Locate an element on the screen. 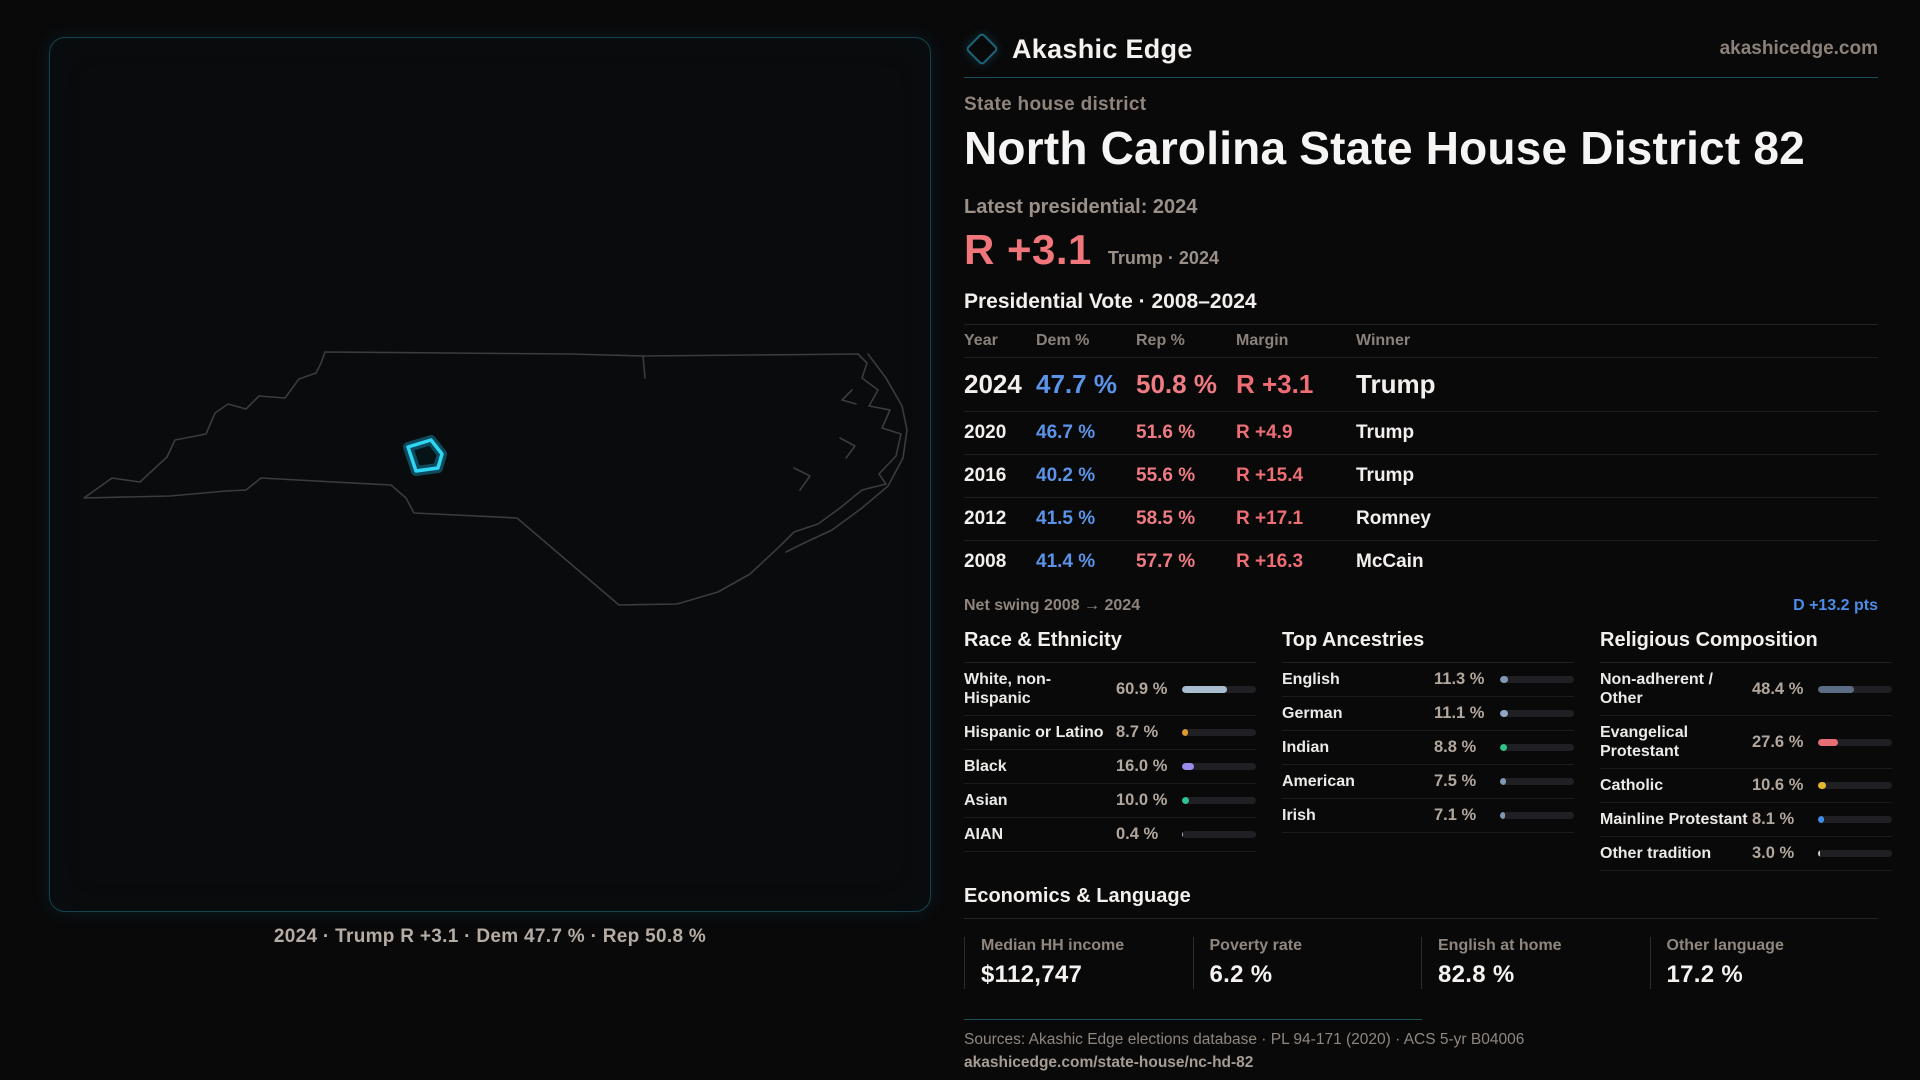 The height and width of the screenshot is (1080, 1920). vote-cell-rep: 58.5 % is located at coordinates (1166, 518).